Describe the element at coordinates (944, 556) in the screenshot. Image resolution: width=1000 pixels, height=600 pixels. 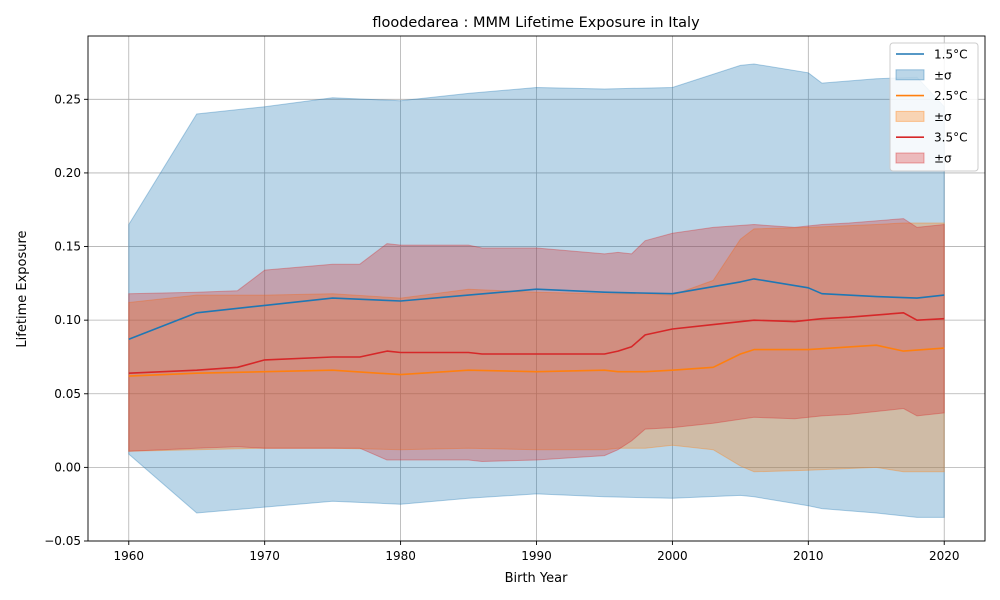
I see `x-tick-label: 2020` at that location.